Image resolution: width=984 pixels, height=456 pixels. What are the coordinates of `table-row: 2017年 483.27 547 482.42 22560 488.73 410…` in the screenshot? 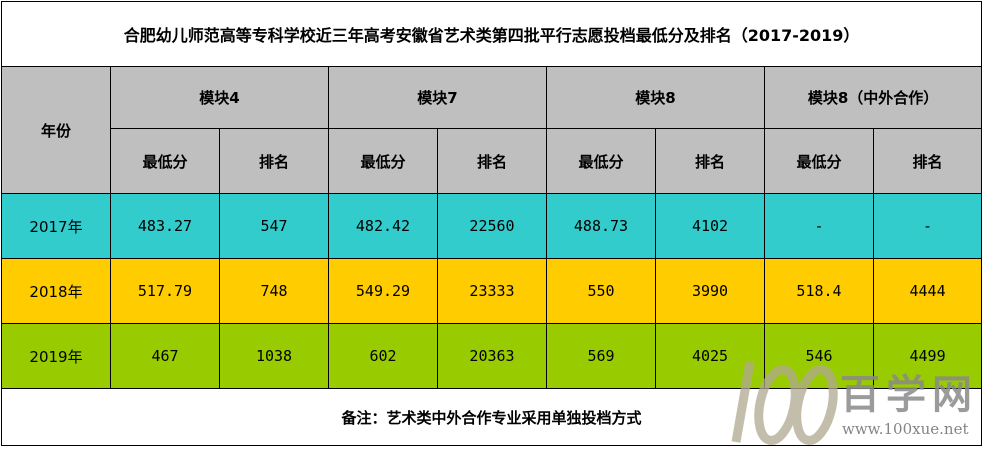 It's located at (492, 226).